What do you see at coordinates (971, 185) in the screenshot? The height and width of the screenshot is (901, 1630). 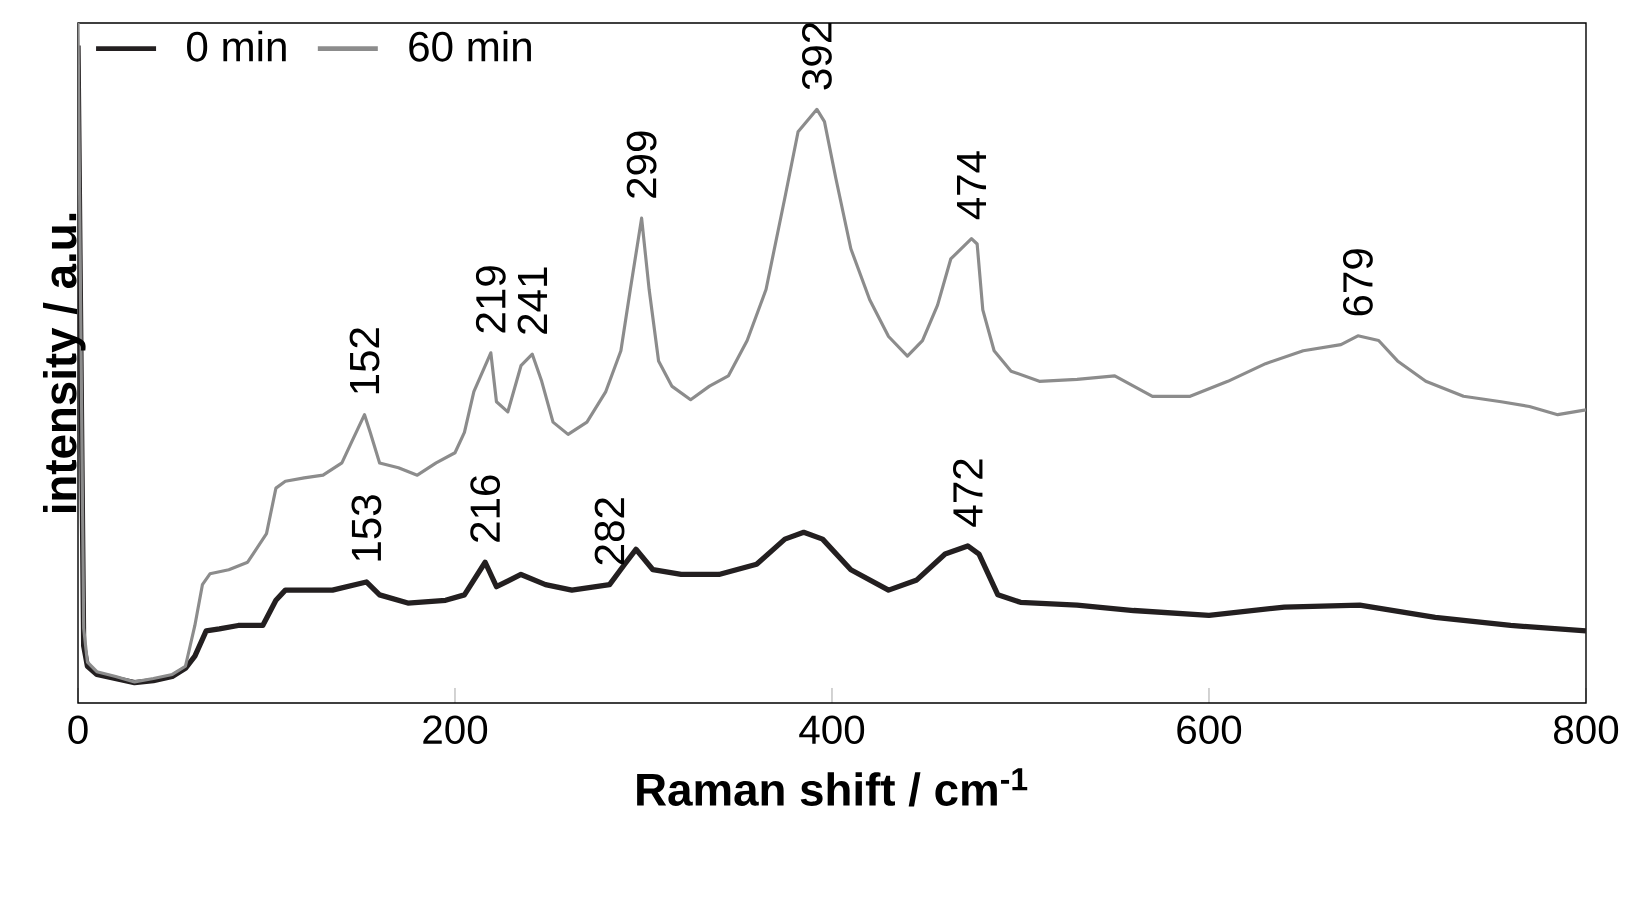 I see `annotation: 474` at bounding box center [971, 185].